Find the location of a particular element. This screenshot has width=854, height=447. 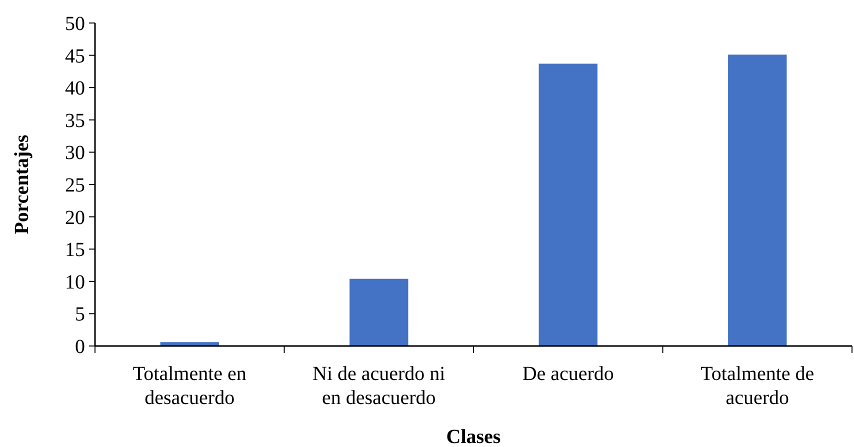

y-tick-label: 40 is located at coordinates (75, 89).